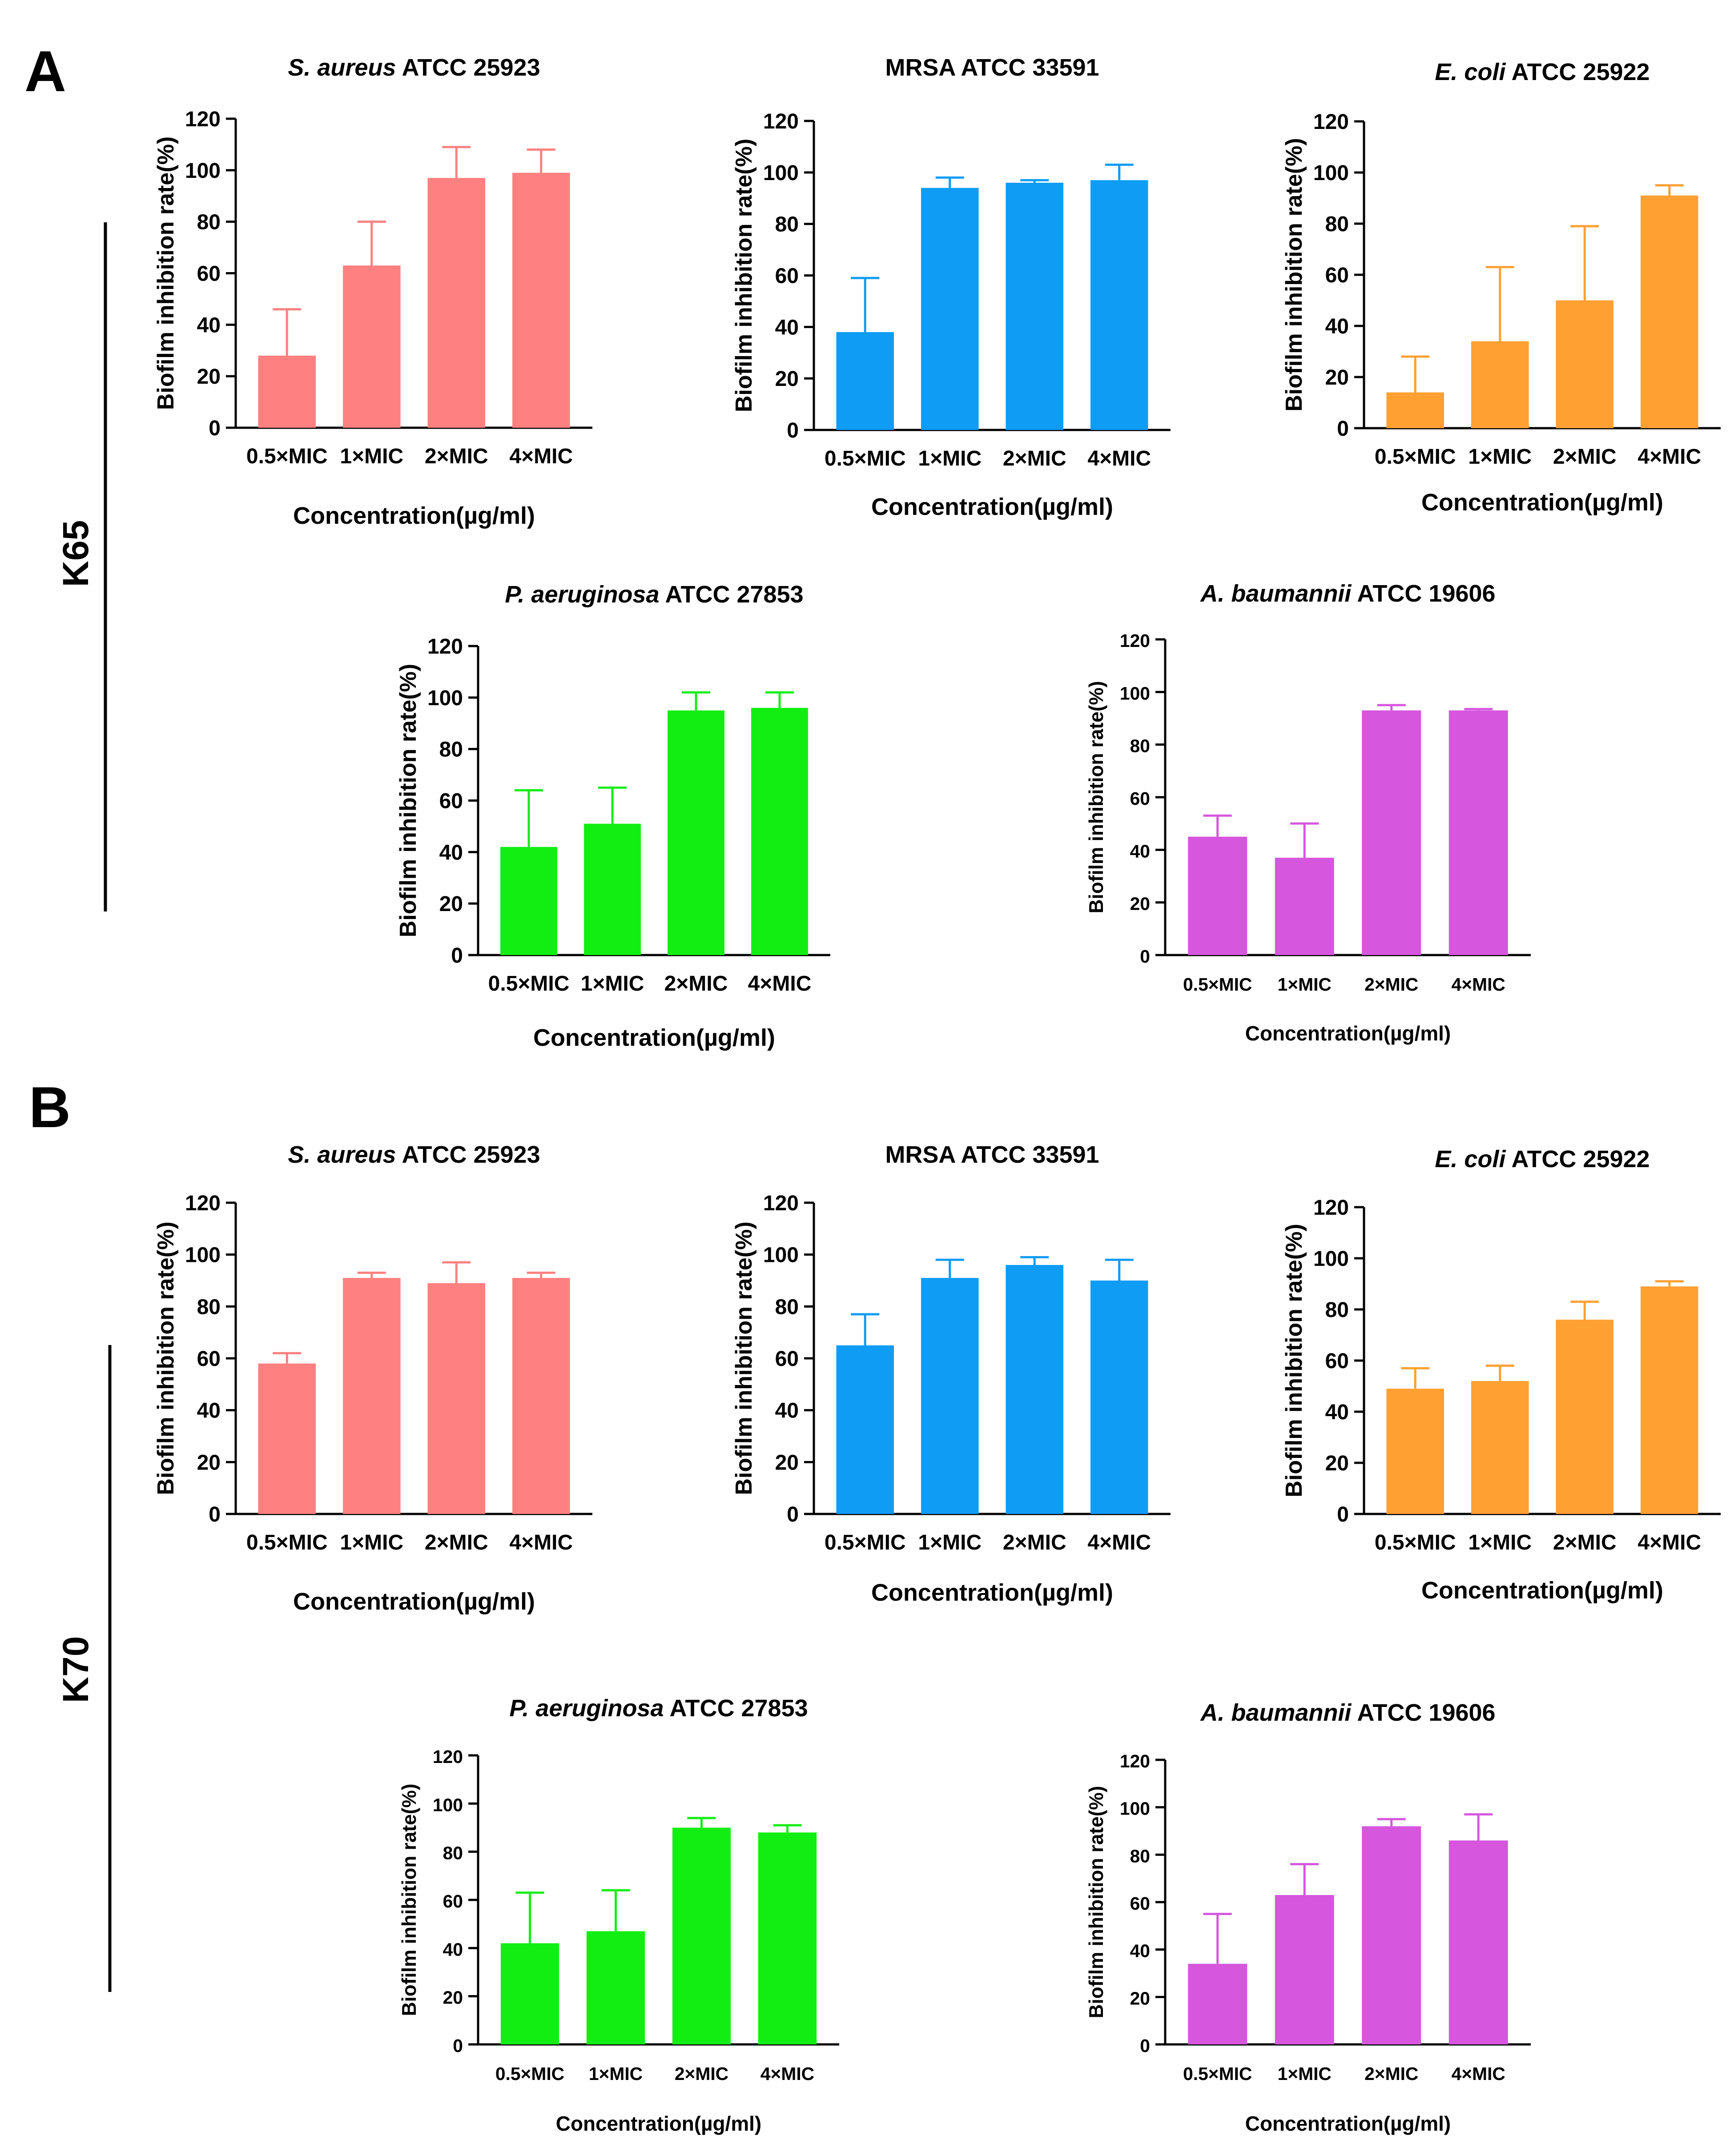 The width and height of the screenshot is (1730, 2156). Describe the element at coordinates (1347, 593) in the screenshot. I see `chart-title: A. baumannii ATCC 19606` at that location.